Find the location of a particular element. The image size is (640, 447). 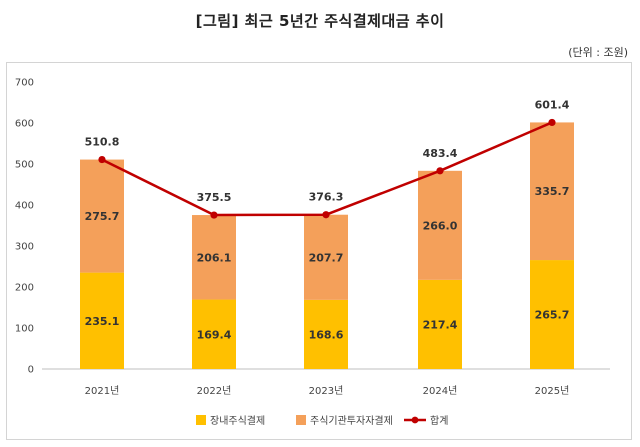

data-label-series1: 265.7 is located at coordinates (552, 315).